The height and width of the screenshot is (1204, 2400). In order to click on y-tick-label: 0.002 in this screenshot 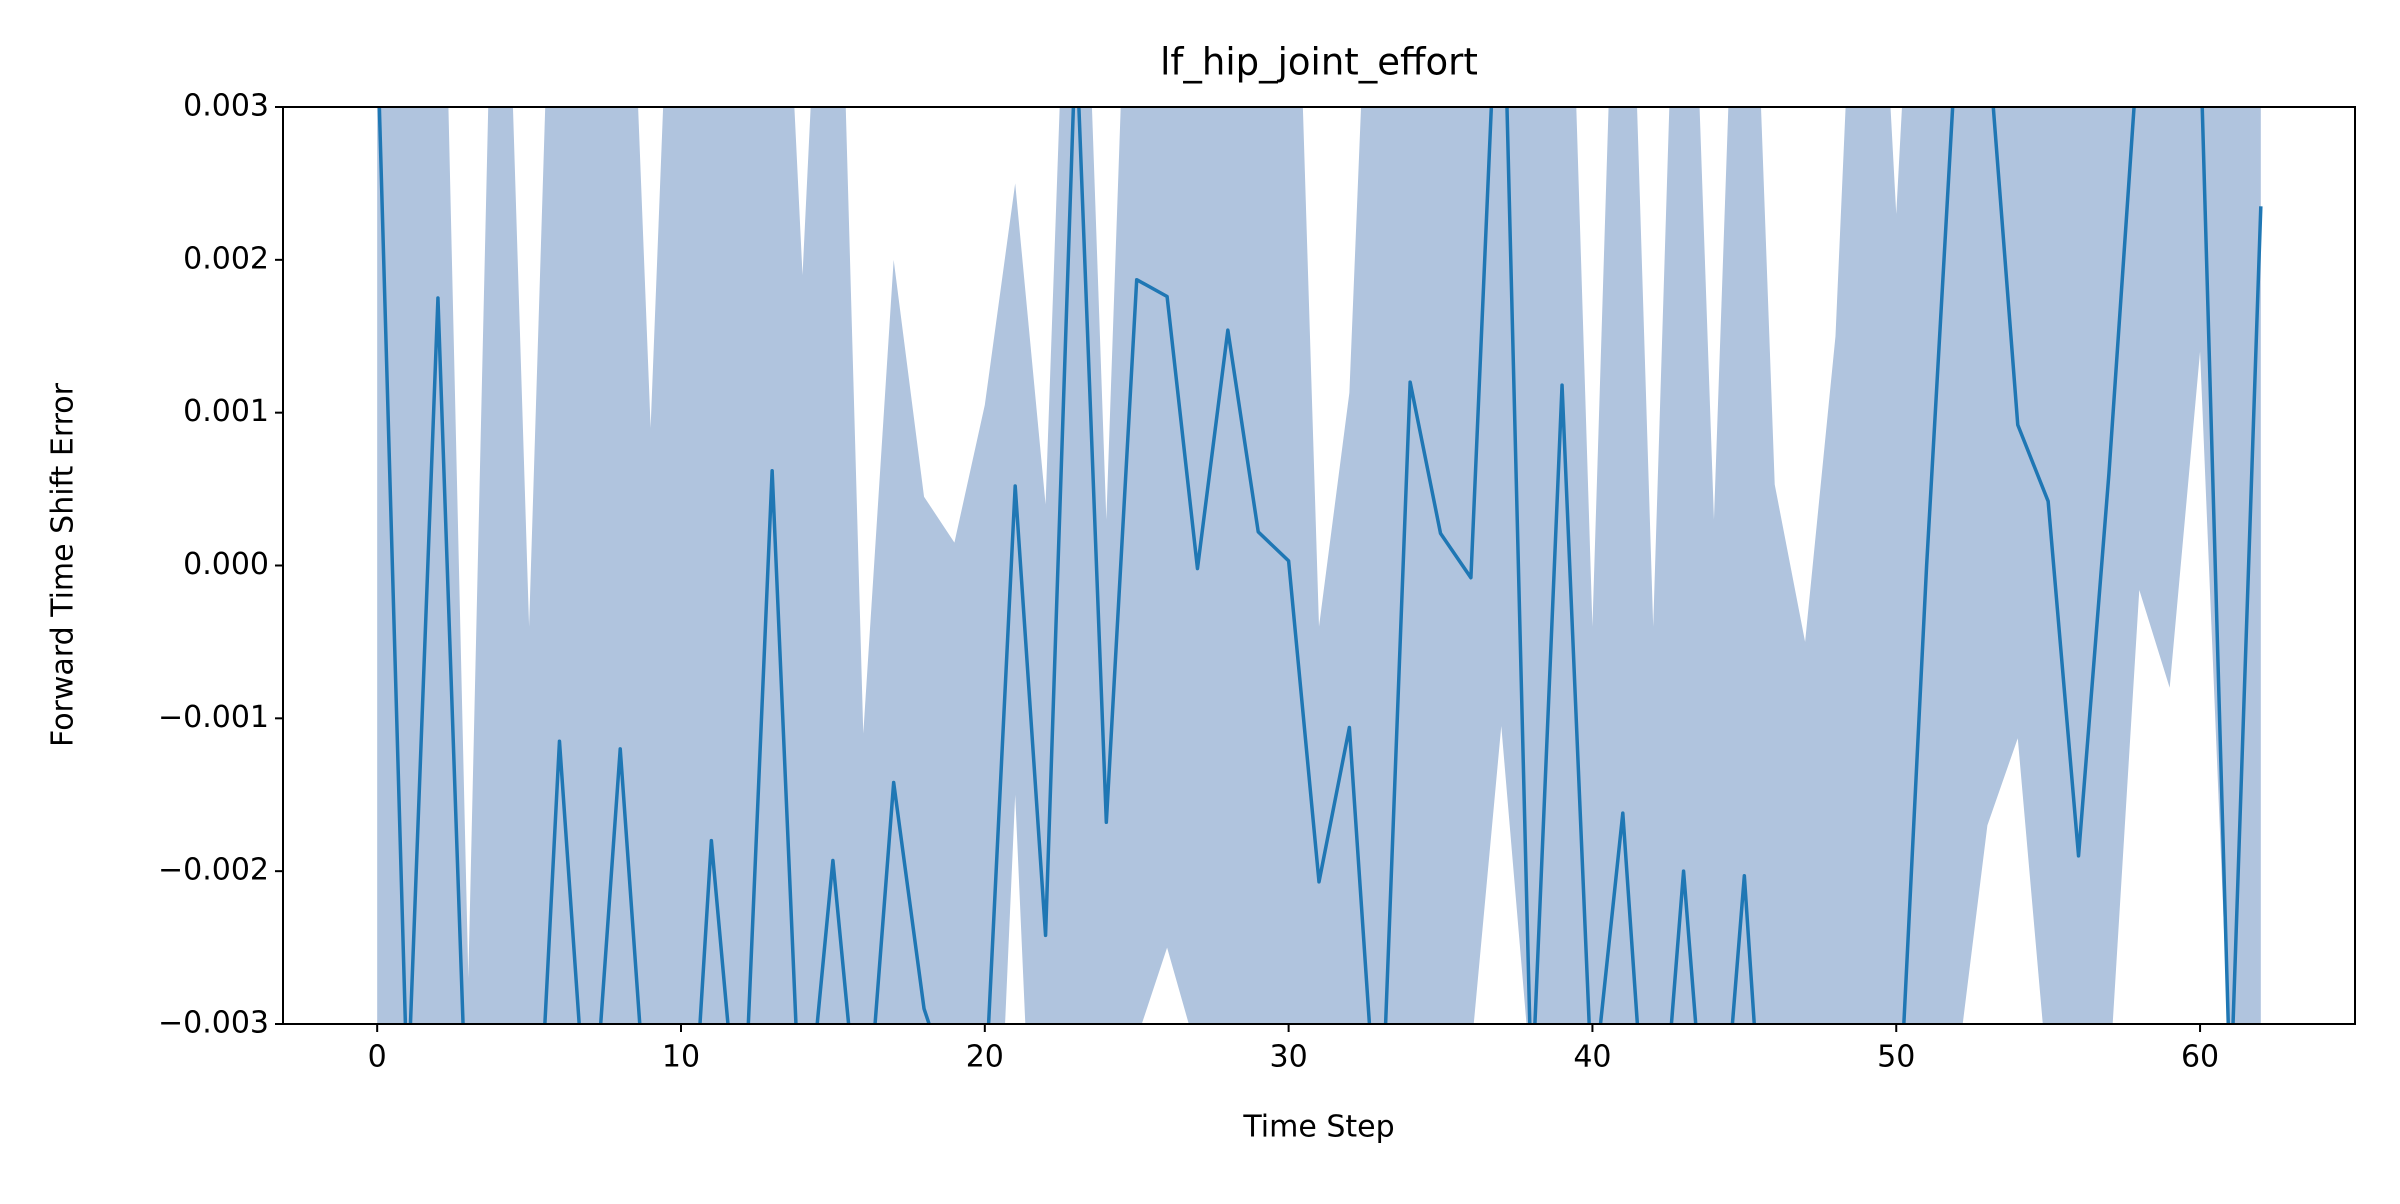, I will do `click(226, 258)`.